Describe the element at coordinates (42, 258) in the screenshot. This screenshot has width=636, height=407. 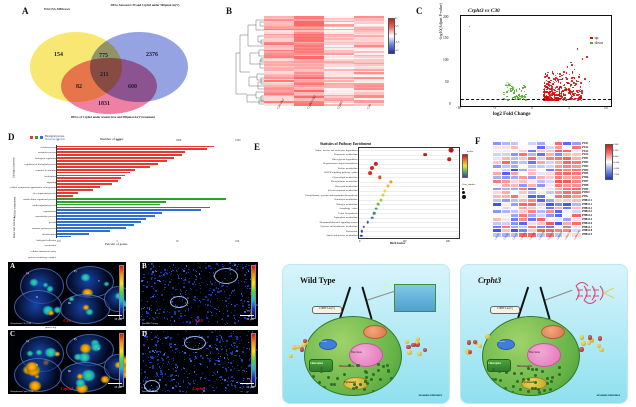
I see `go-bar-label: protein-containing complex` at that location.